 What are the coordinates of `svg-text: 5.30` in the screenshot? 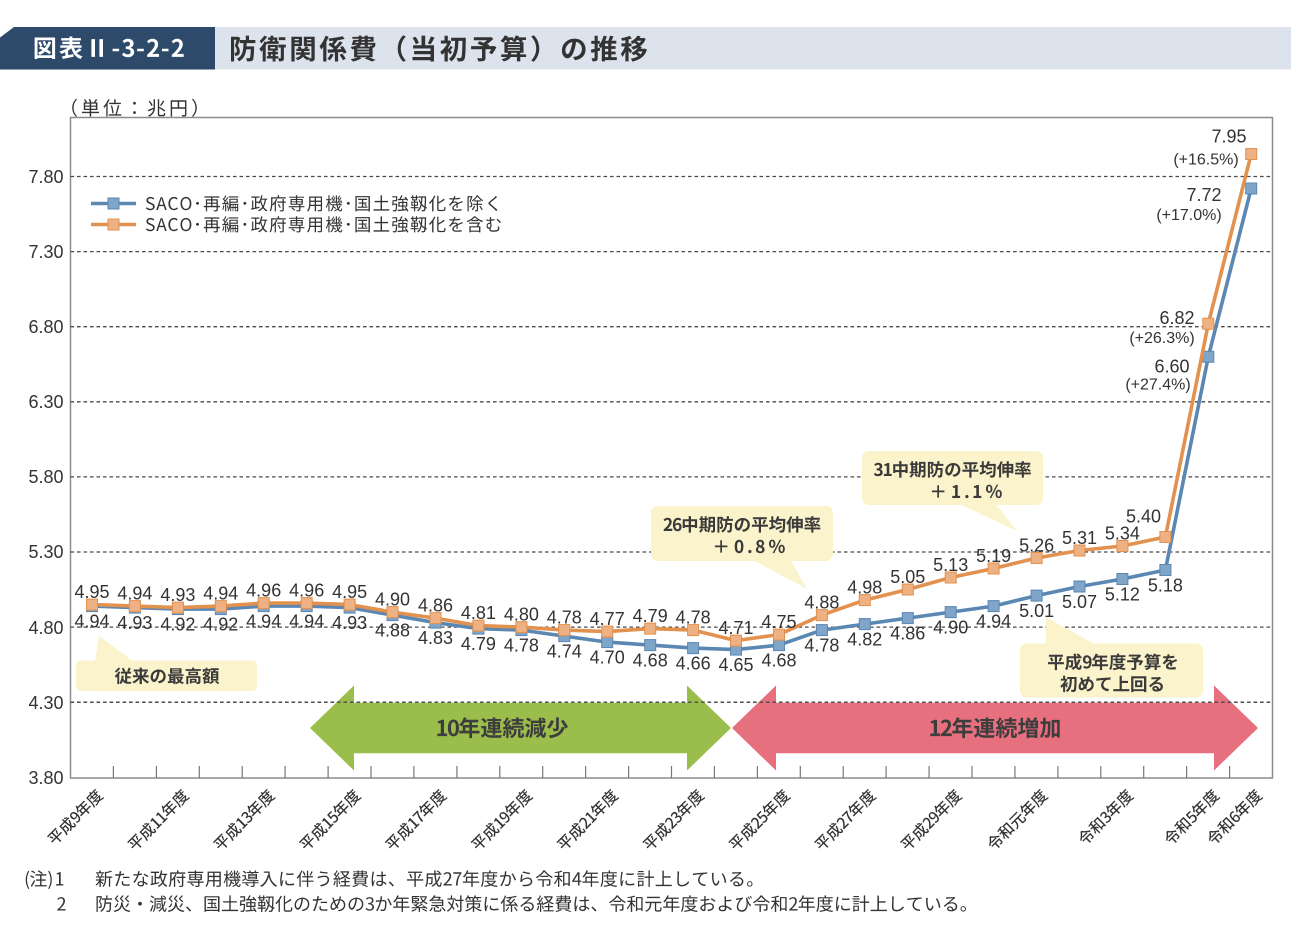 It's located at (45, 552).